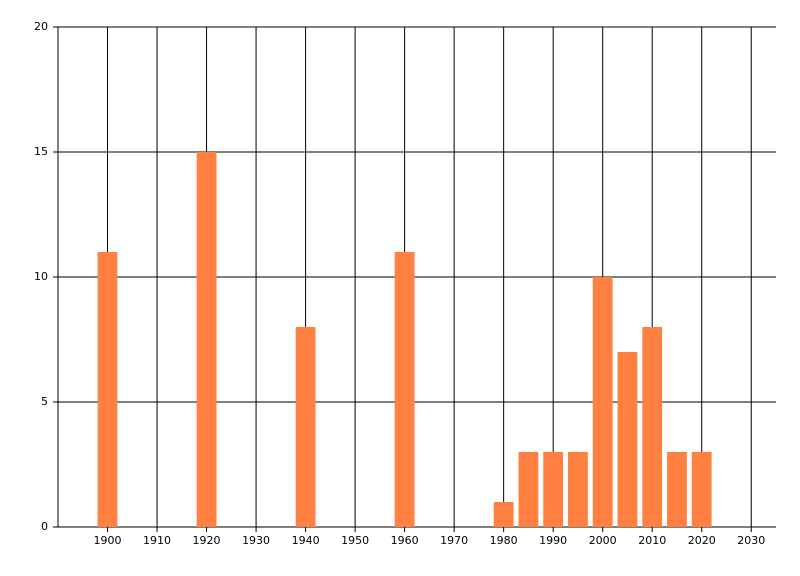 The height and width of the screenshot is (576, 800). I want to click on x-tick-label: 1950, so click(355, 540).